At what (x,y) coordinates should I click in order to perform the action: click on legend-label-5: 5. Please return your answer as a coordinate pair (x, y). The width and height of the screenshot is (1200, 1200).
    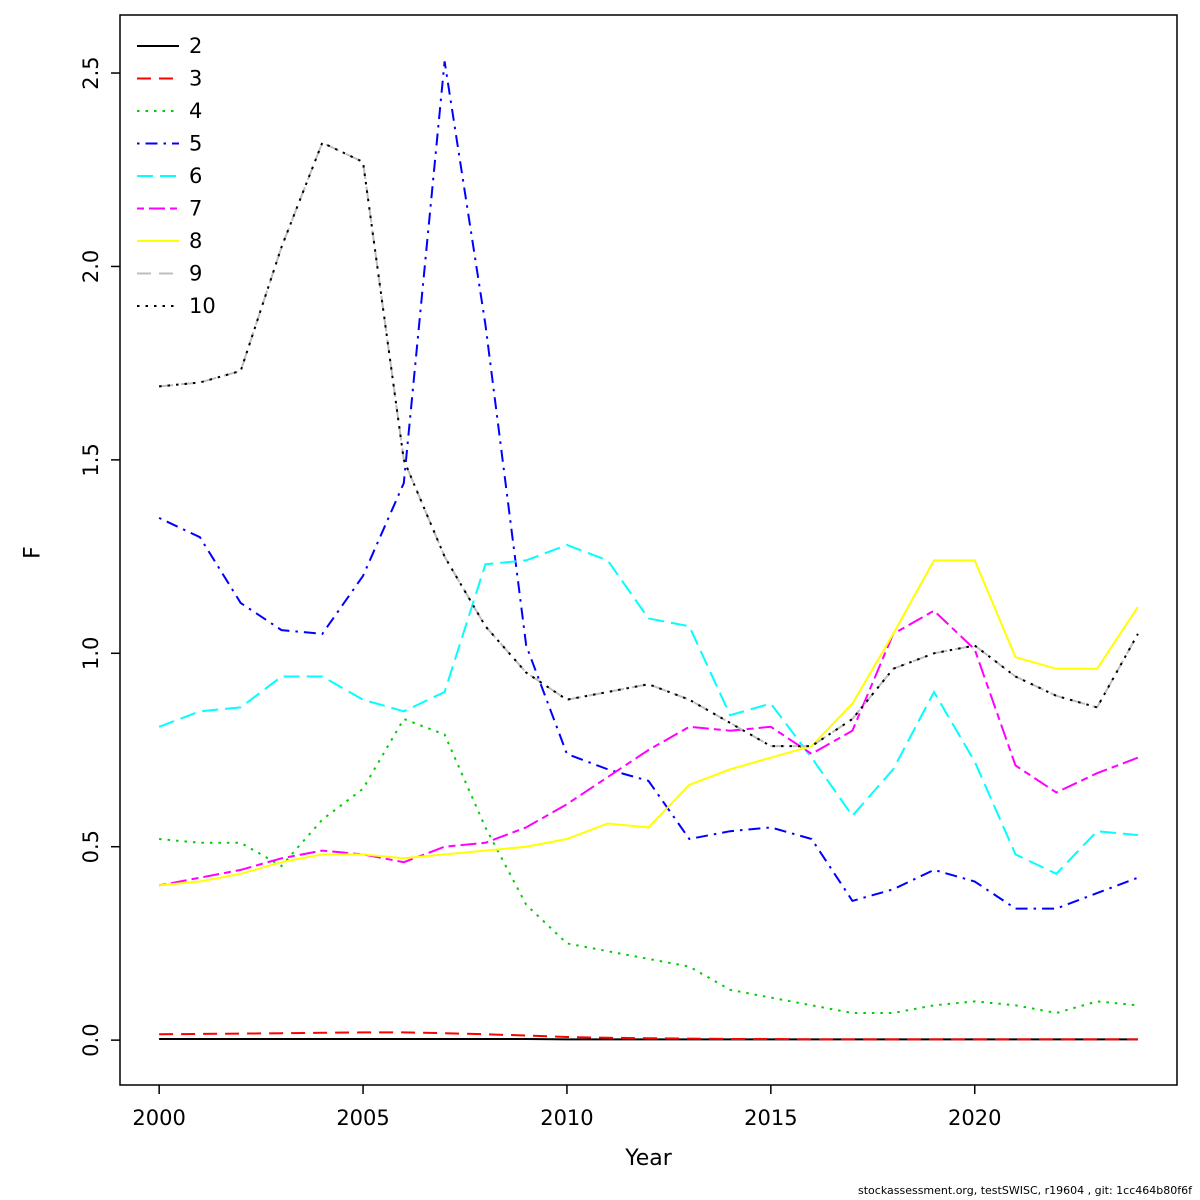
    Looking at the image, I should click on (195, 144).